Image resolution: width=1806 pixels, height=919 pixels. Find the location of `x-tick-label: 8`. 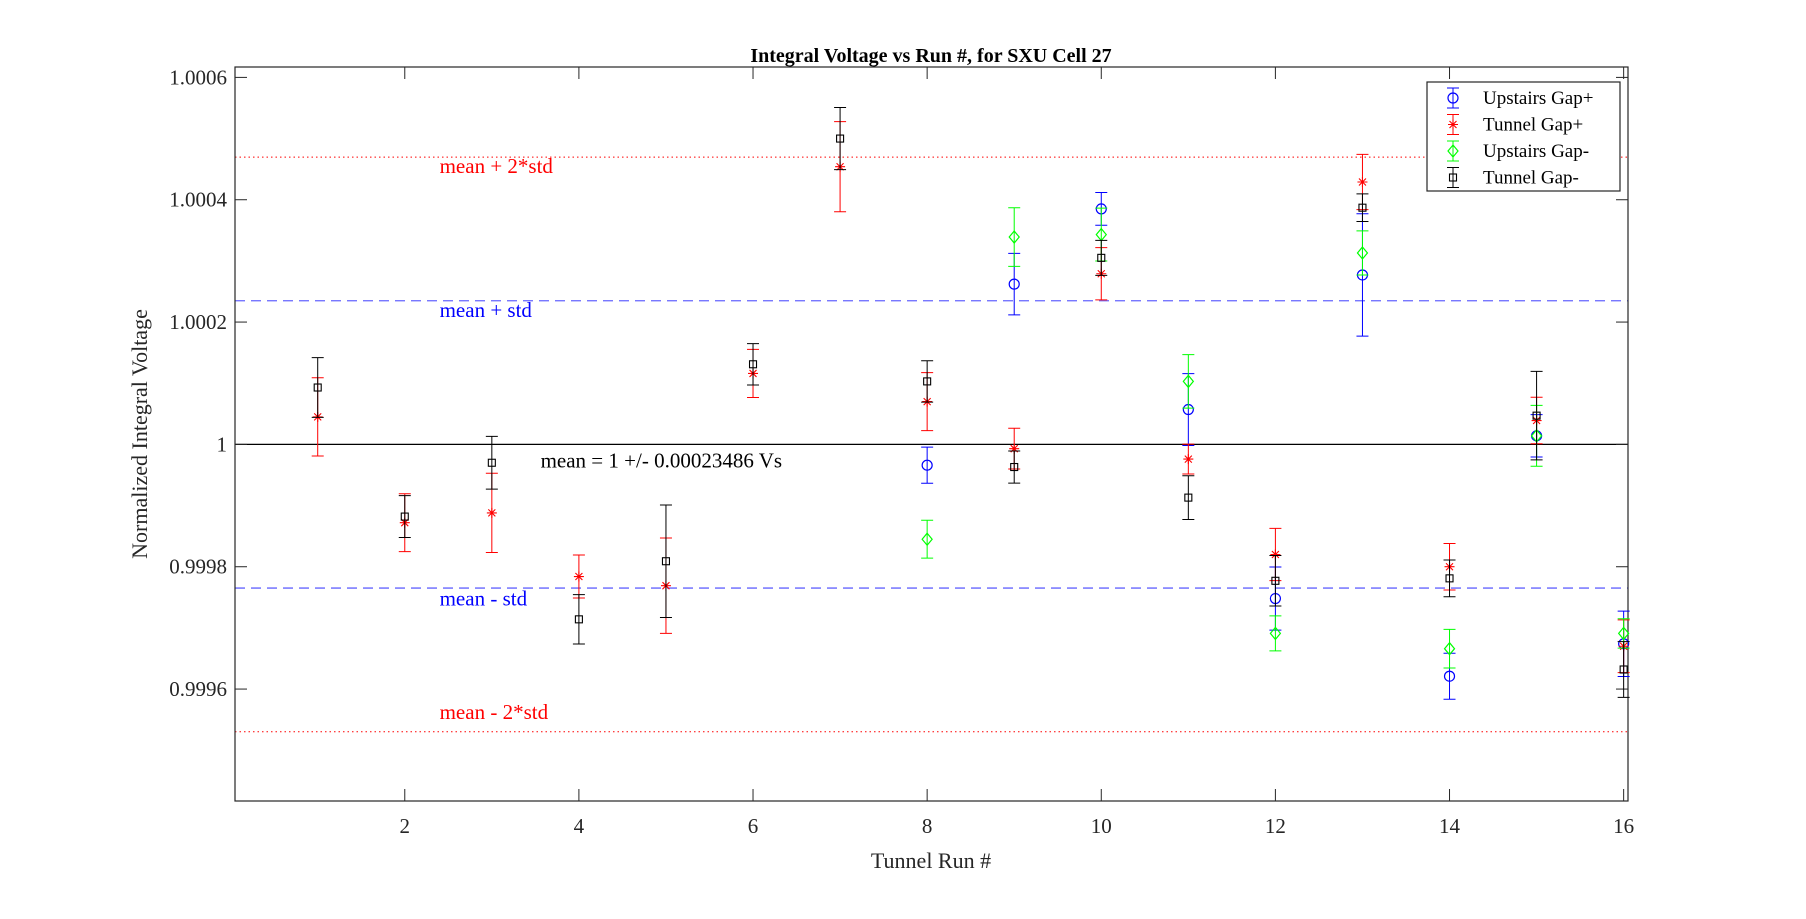

x-tick-label: 8 is located at coordinates (927, 826).